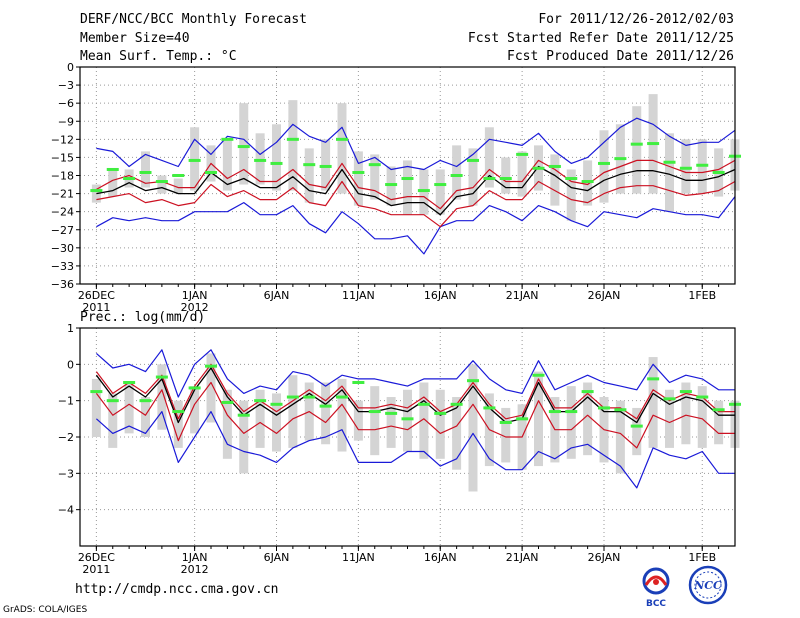 The height and width of the screenshot is (618, 800). I want to click on x-tick-label: 1JAN, so click(195, 295).